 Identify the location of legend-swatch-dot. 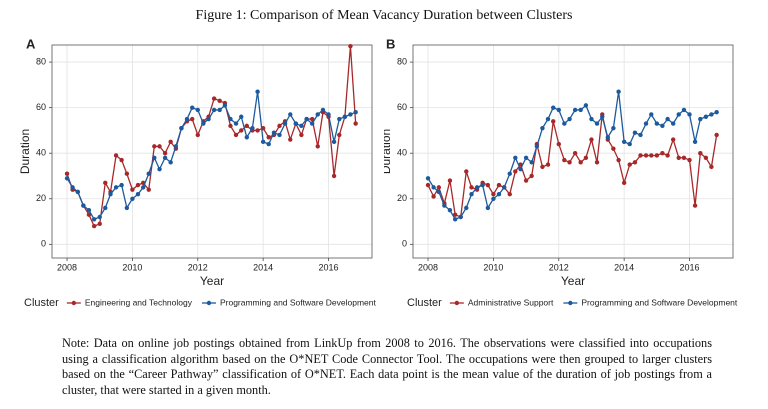
(570, 303).